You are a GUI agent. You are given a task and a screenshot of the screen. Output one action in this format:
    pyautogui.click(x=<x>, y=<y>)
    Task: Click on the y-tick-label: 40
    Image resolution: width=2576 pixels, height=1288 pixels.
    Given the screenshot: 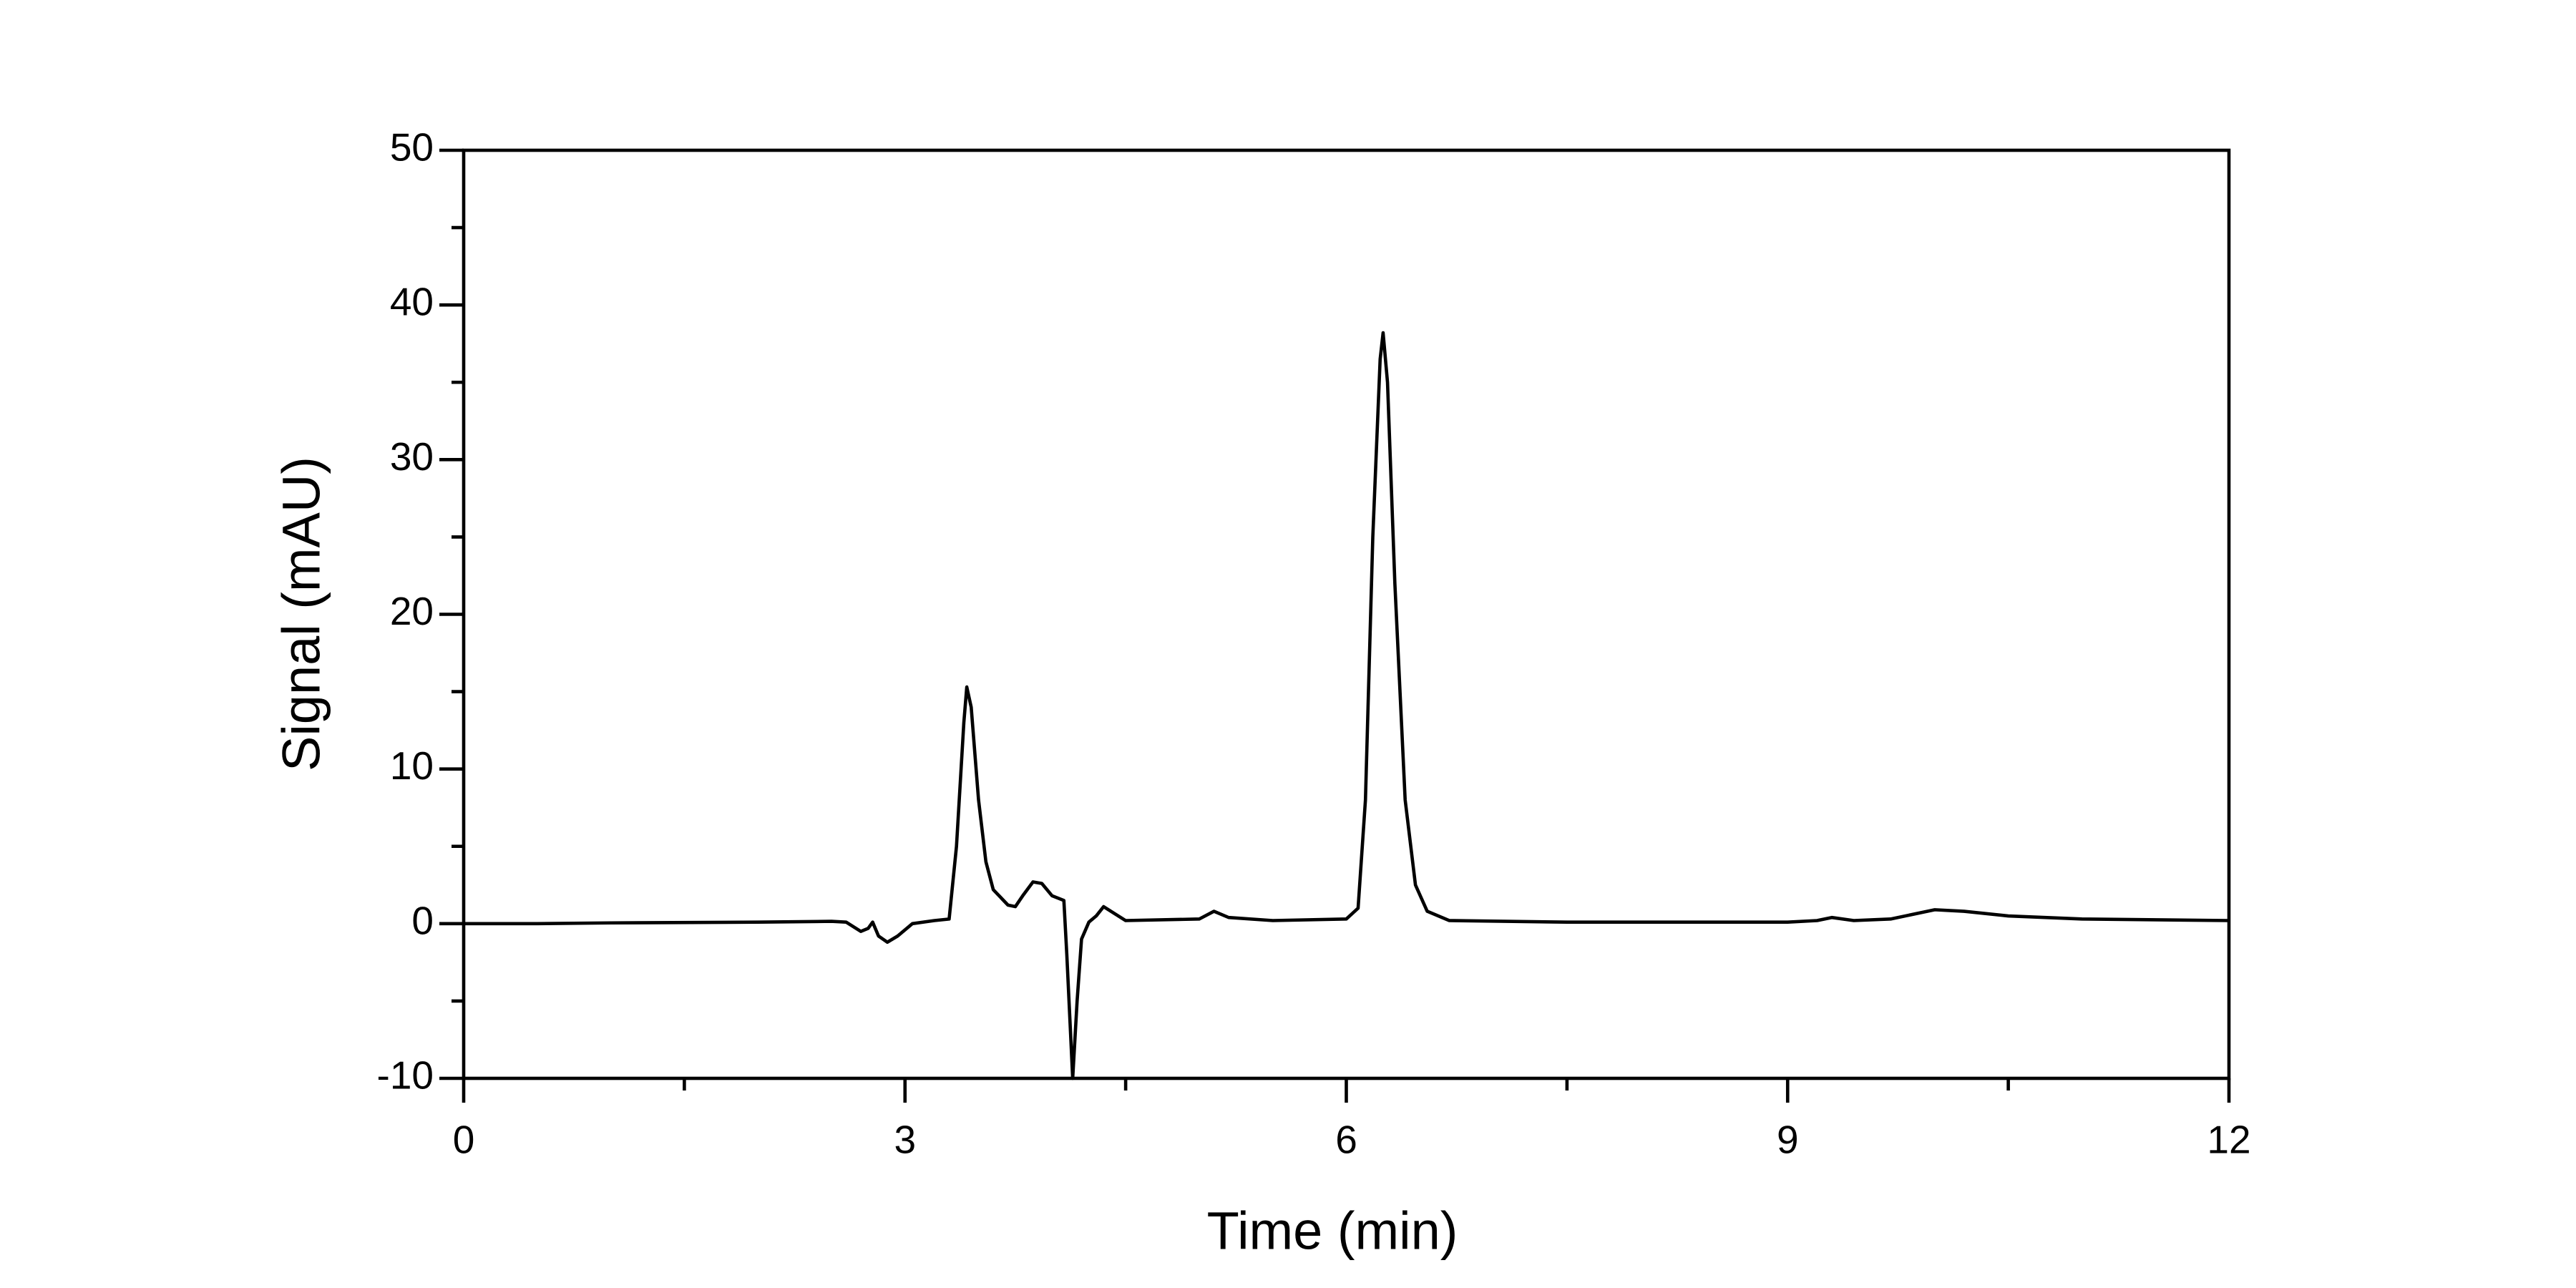 What is the action you would take?
    pyautogui.click(x=412, y=302)
    